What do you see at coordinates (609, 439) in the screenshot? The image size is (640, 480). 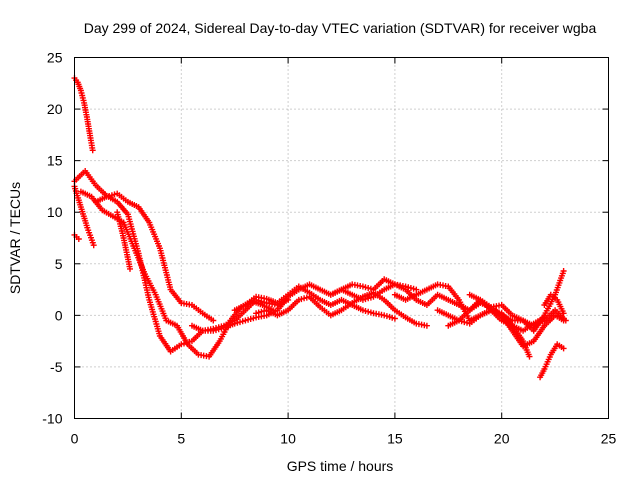 I see `x-tick-label: 25` at bounding box center [609, 439].